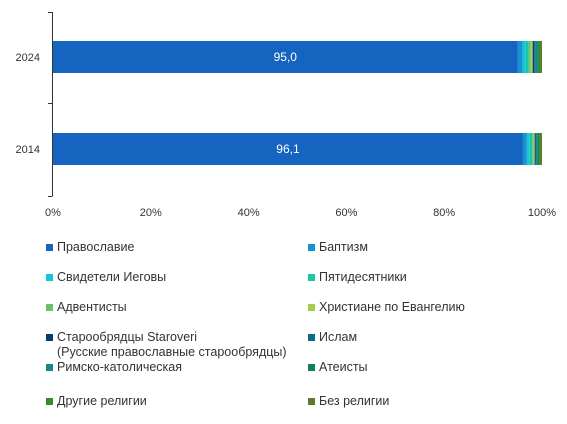 This screenshot has height=424, width=567. I want to click on x-tick-label: 40%, so click(249, 213).